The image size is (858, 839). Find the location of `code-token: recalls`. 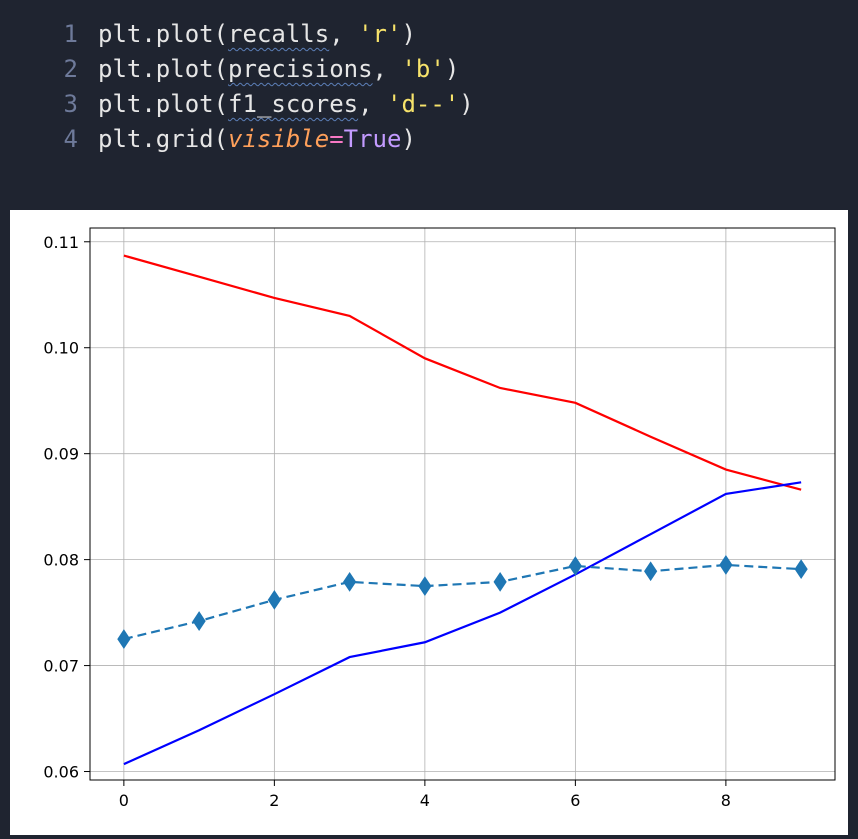

code-token: recalls is located at coordinates (279, 34).